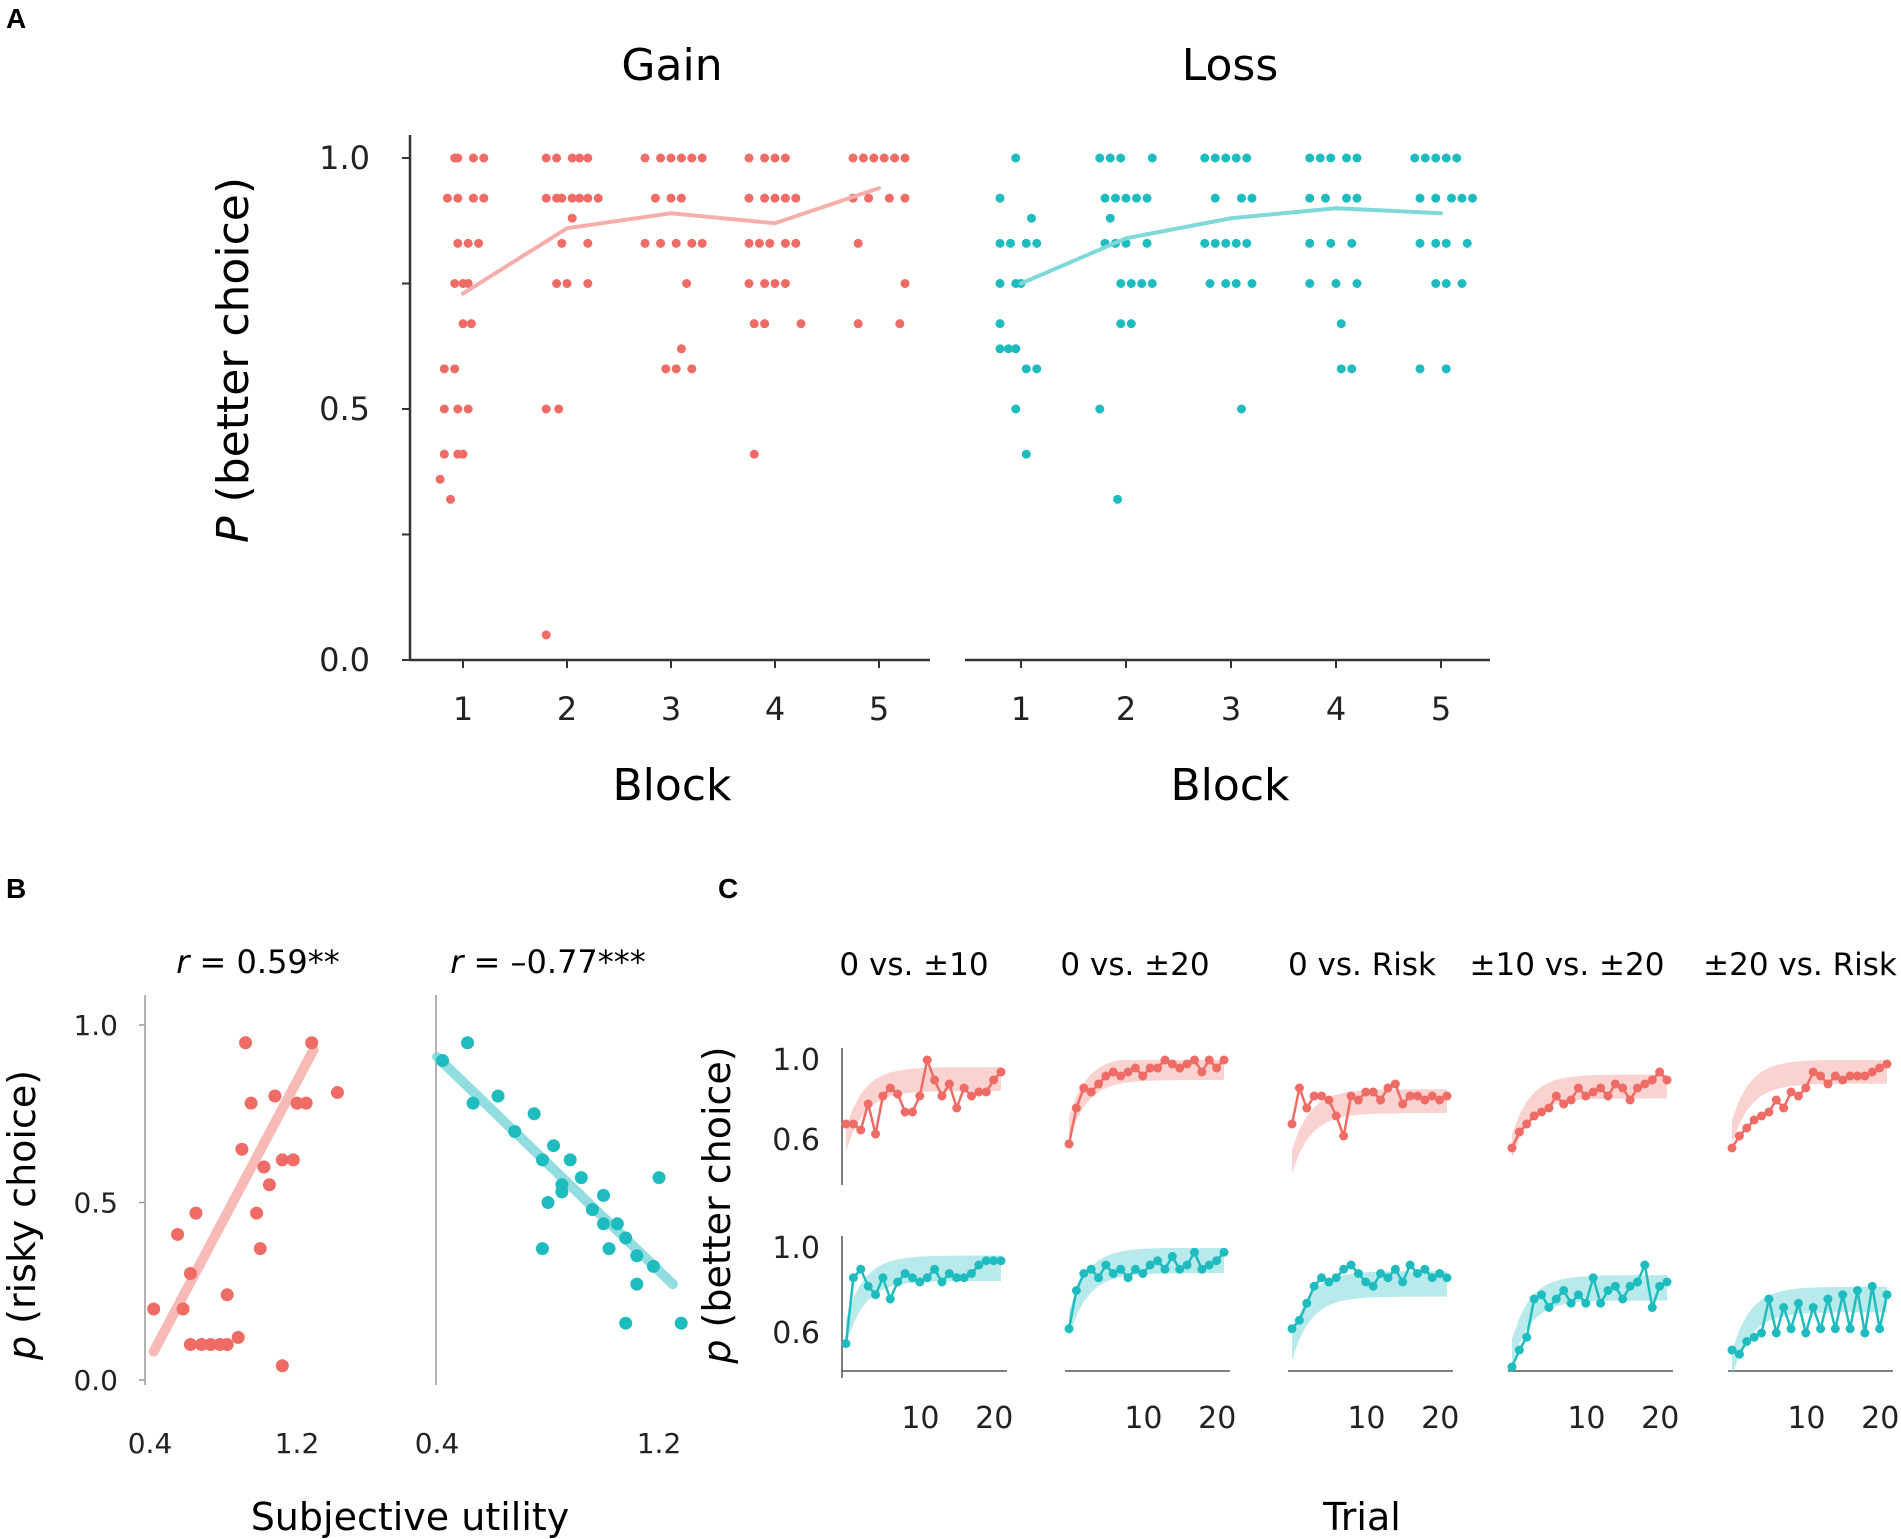 This screenshot has width=1901, height=1539. What do you see at coordinates (671, 65) in the screenshot?
I see `gain-title: Gain` at bounding box center [671, 65].